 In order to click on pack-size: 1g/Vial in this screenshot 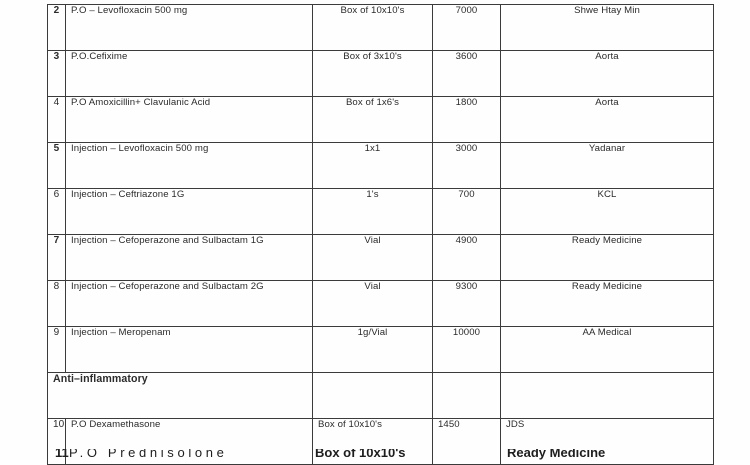, I will do `click(372, 349)`.